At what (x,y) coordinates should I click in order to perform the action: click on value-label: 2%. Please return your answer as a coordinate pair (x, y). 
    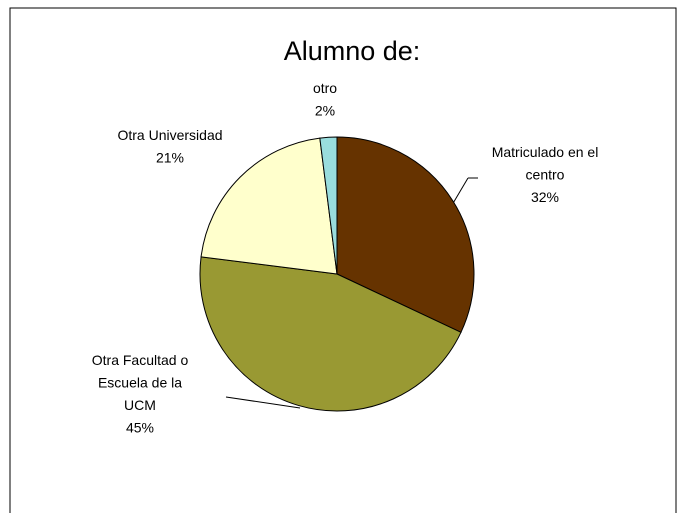
    Looking at the image, I should click on (325, 111).